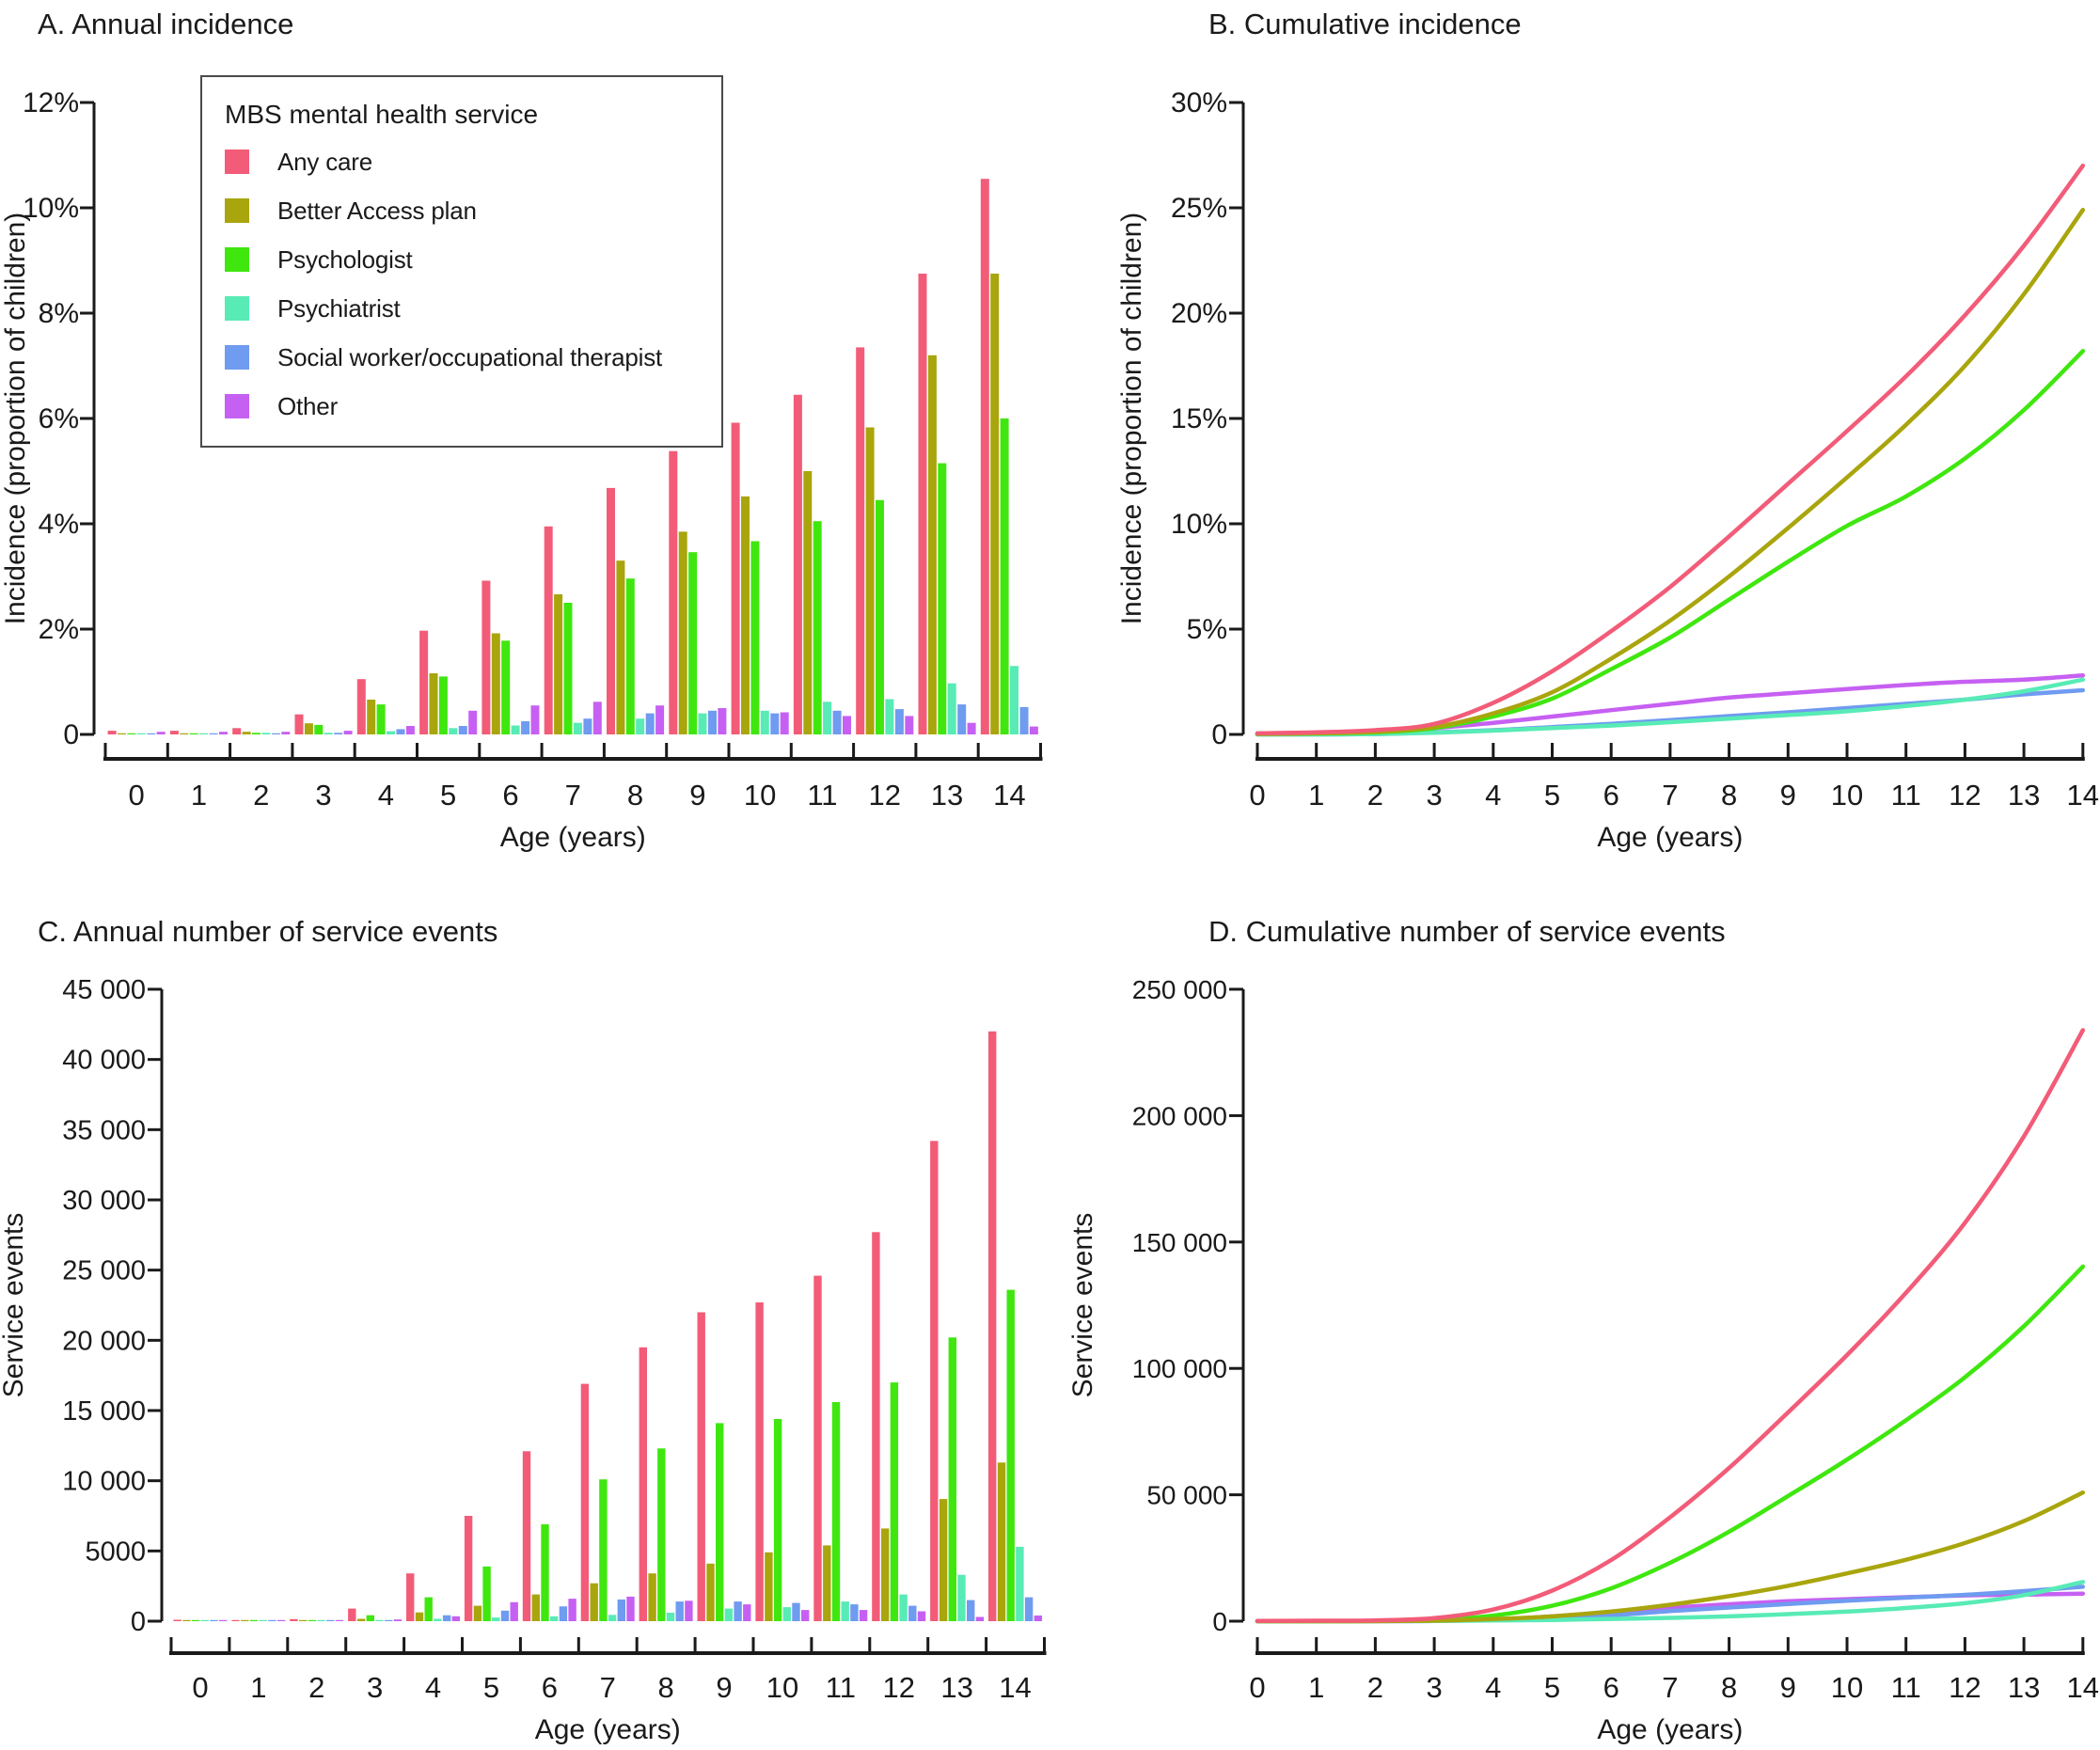 Image resolution: width=2100 pixels, height=1750 pixels. What do you see at coordinates (1015, 1687) in the screenshot?
I see `x-tick-label: 14` at bounding box center [1015, 1687].